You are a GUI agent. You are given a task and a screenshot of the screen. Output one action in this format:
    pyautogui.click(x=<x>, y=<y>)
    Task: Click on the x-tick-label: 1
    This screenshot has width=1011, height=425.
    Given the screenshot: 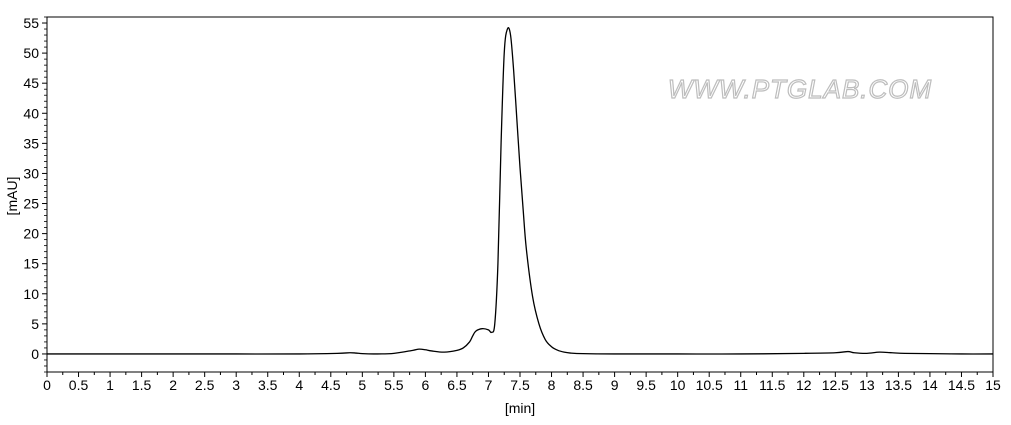 What is the action you would take?
    pyautogui.click(x=110, y=385)
    